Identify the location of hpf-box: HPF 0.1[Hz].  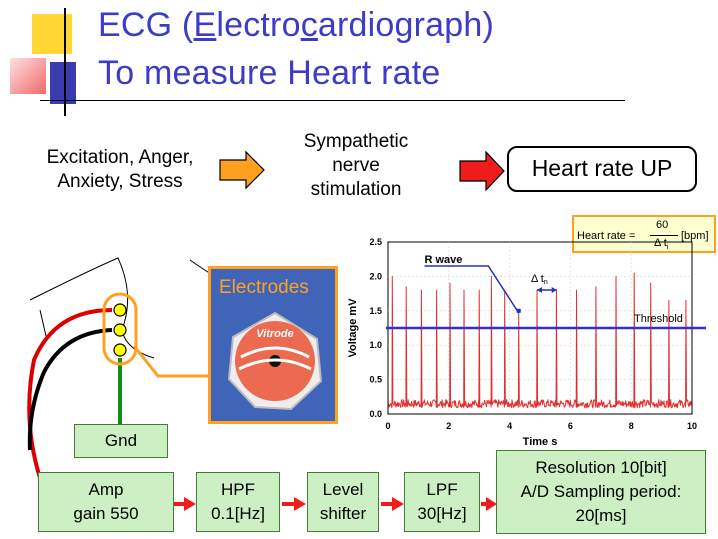
(238, 502).